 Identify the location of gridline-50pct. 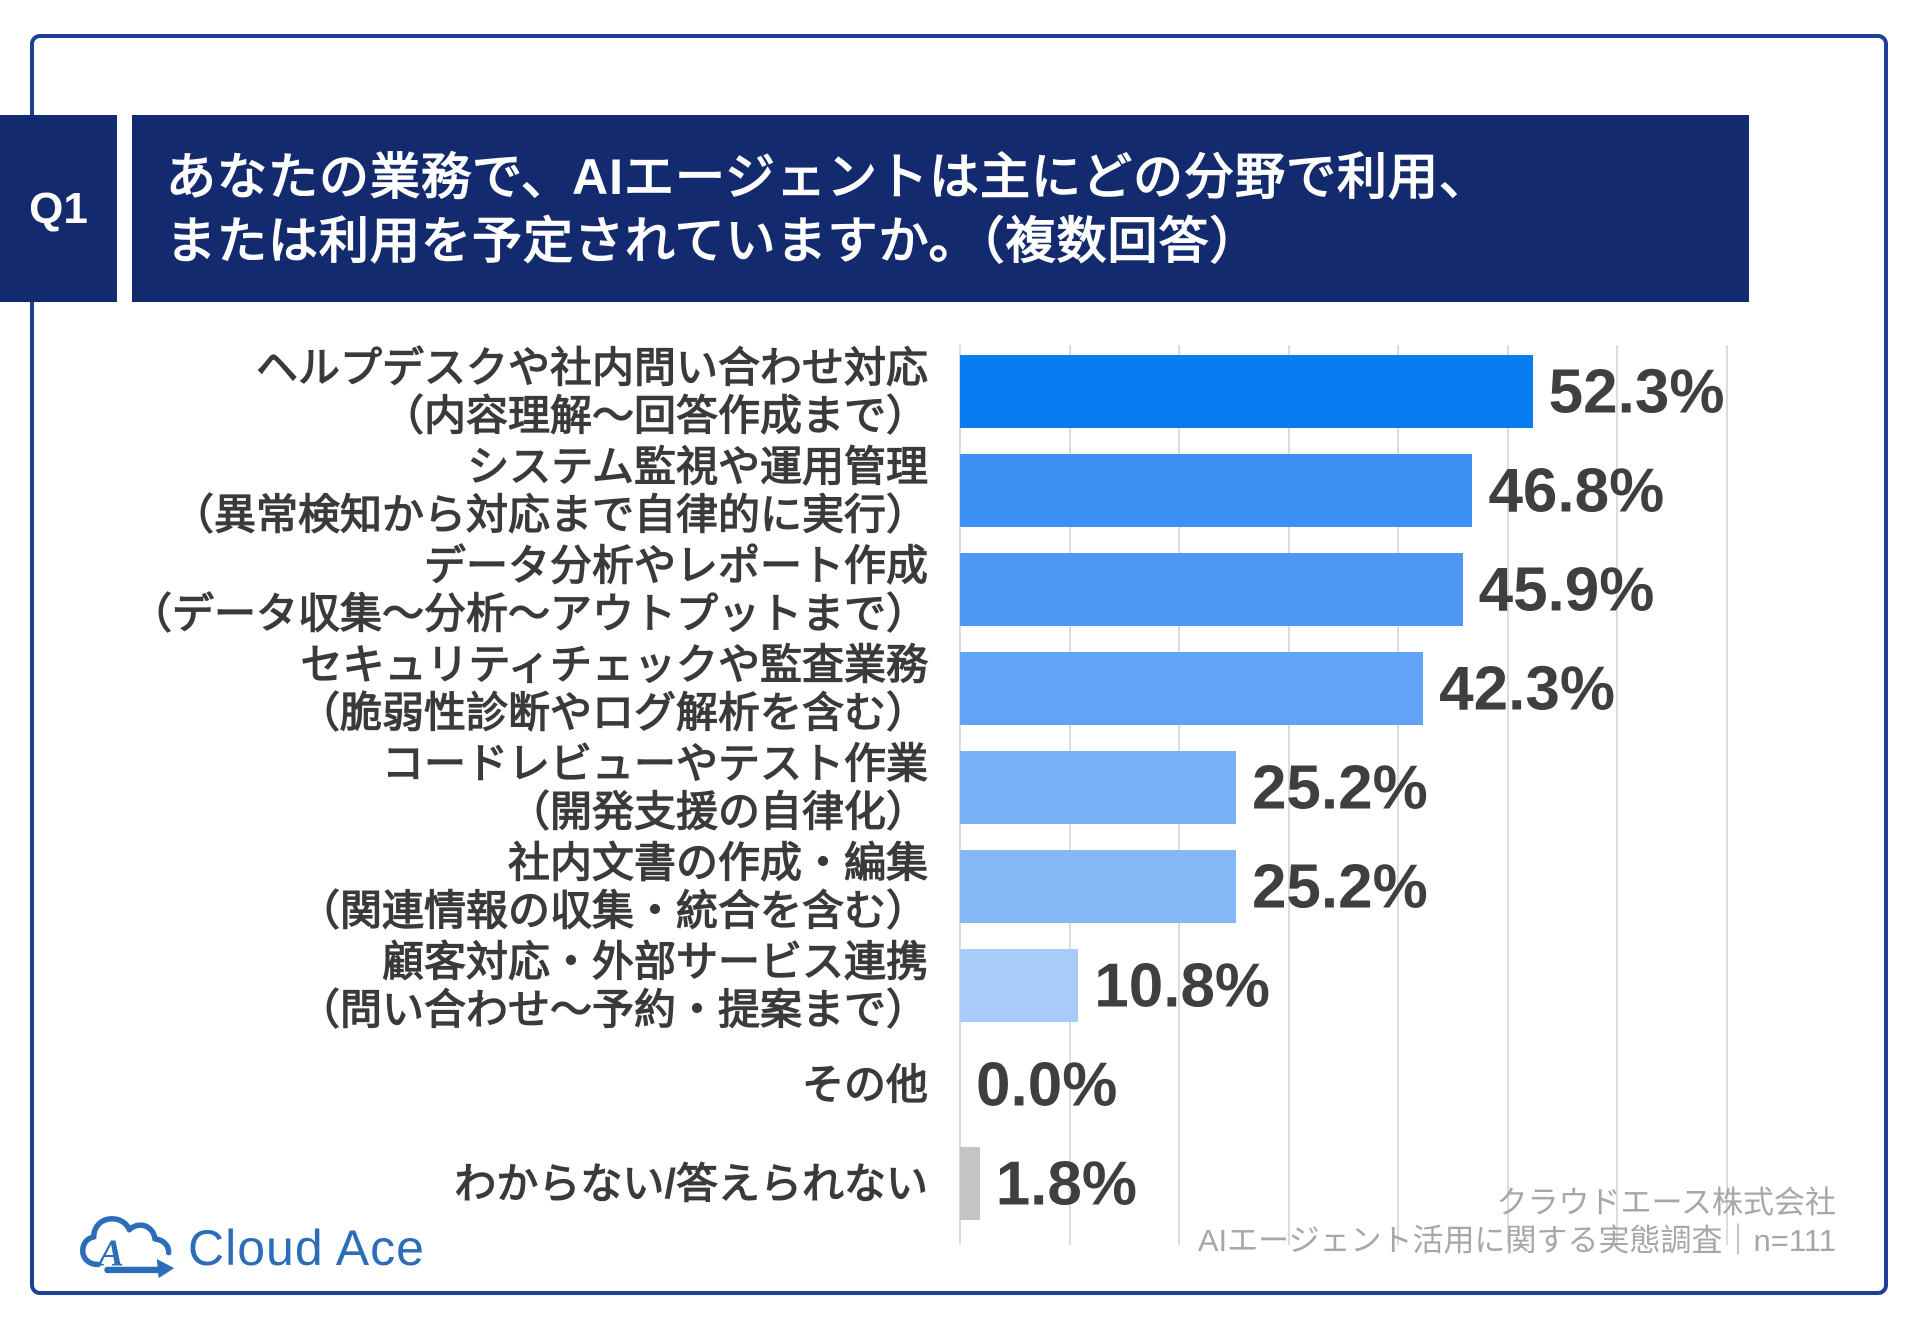
(1507, 795).